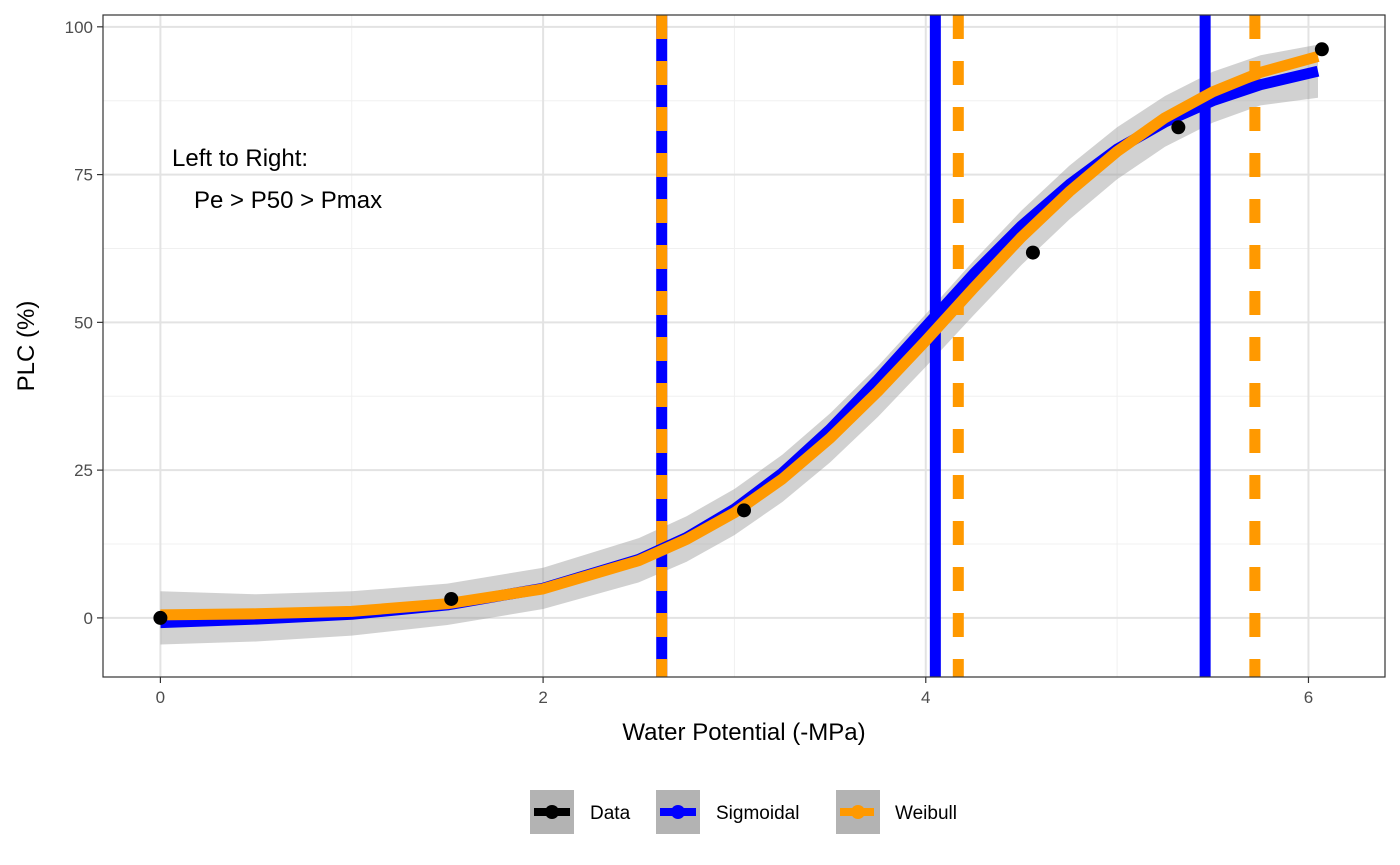  Describe the element at coordinates (757, 813) in the screenshot. I see `legend-label-sigmoidal: Sigmoidal` at that location.